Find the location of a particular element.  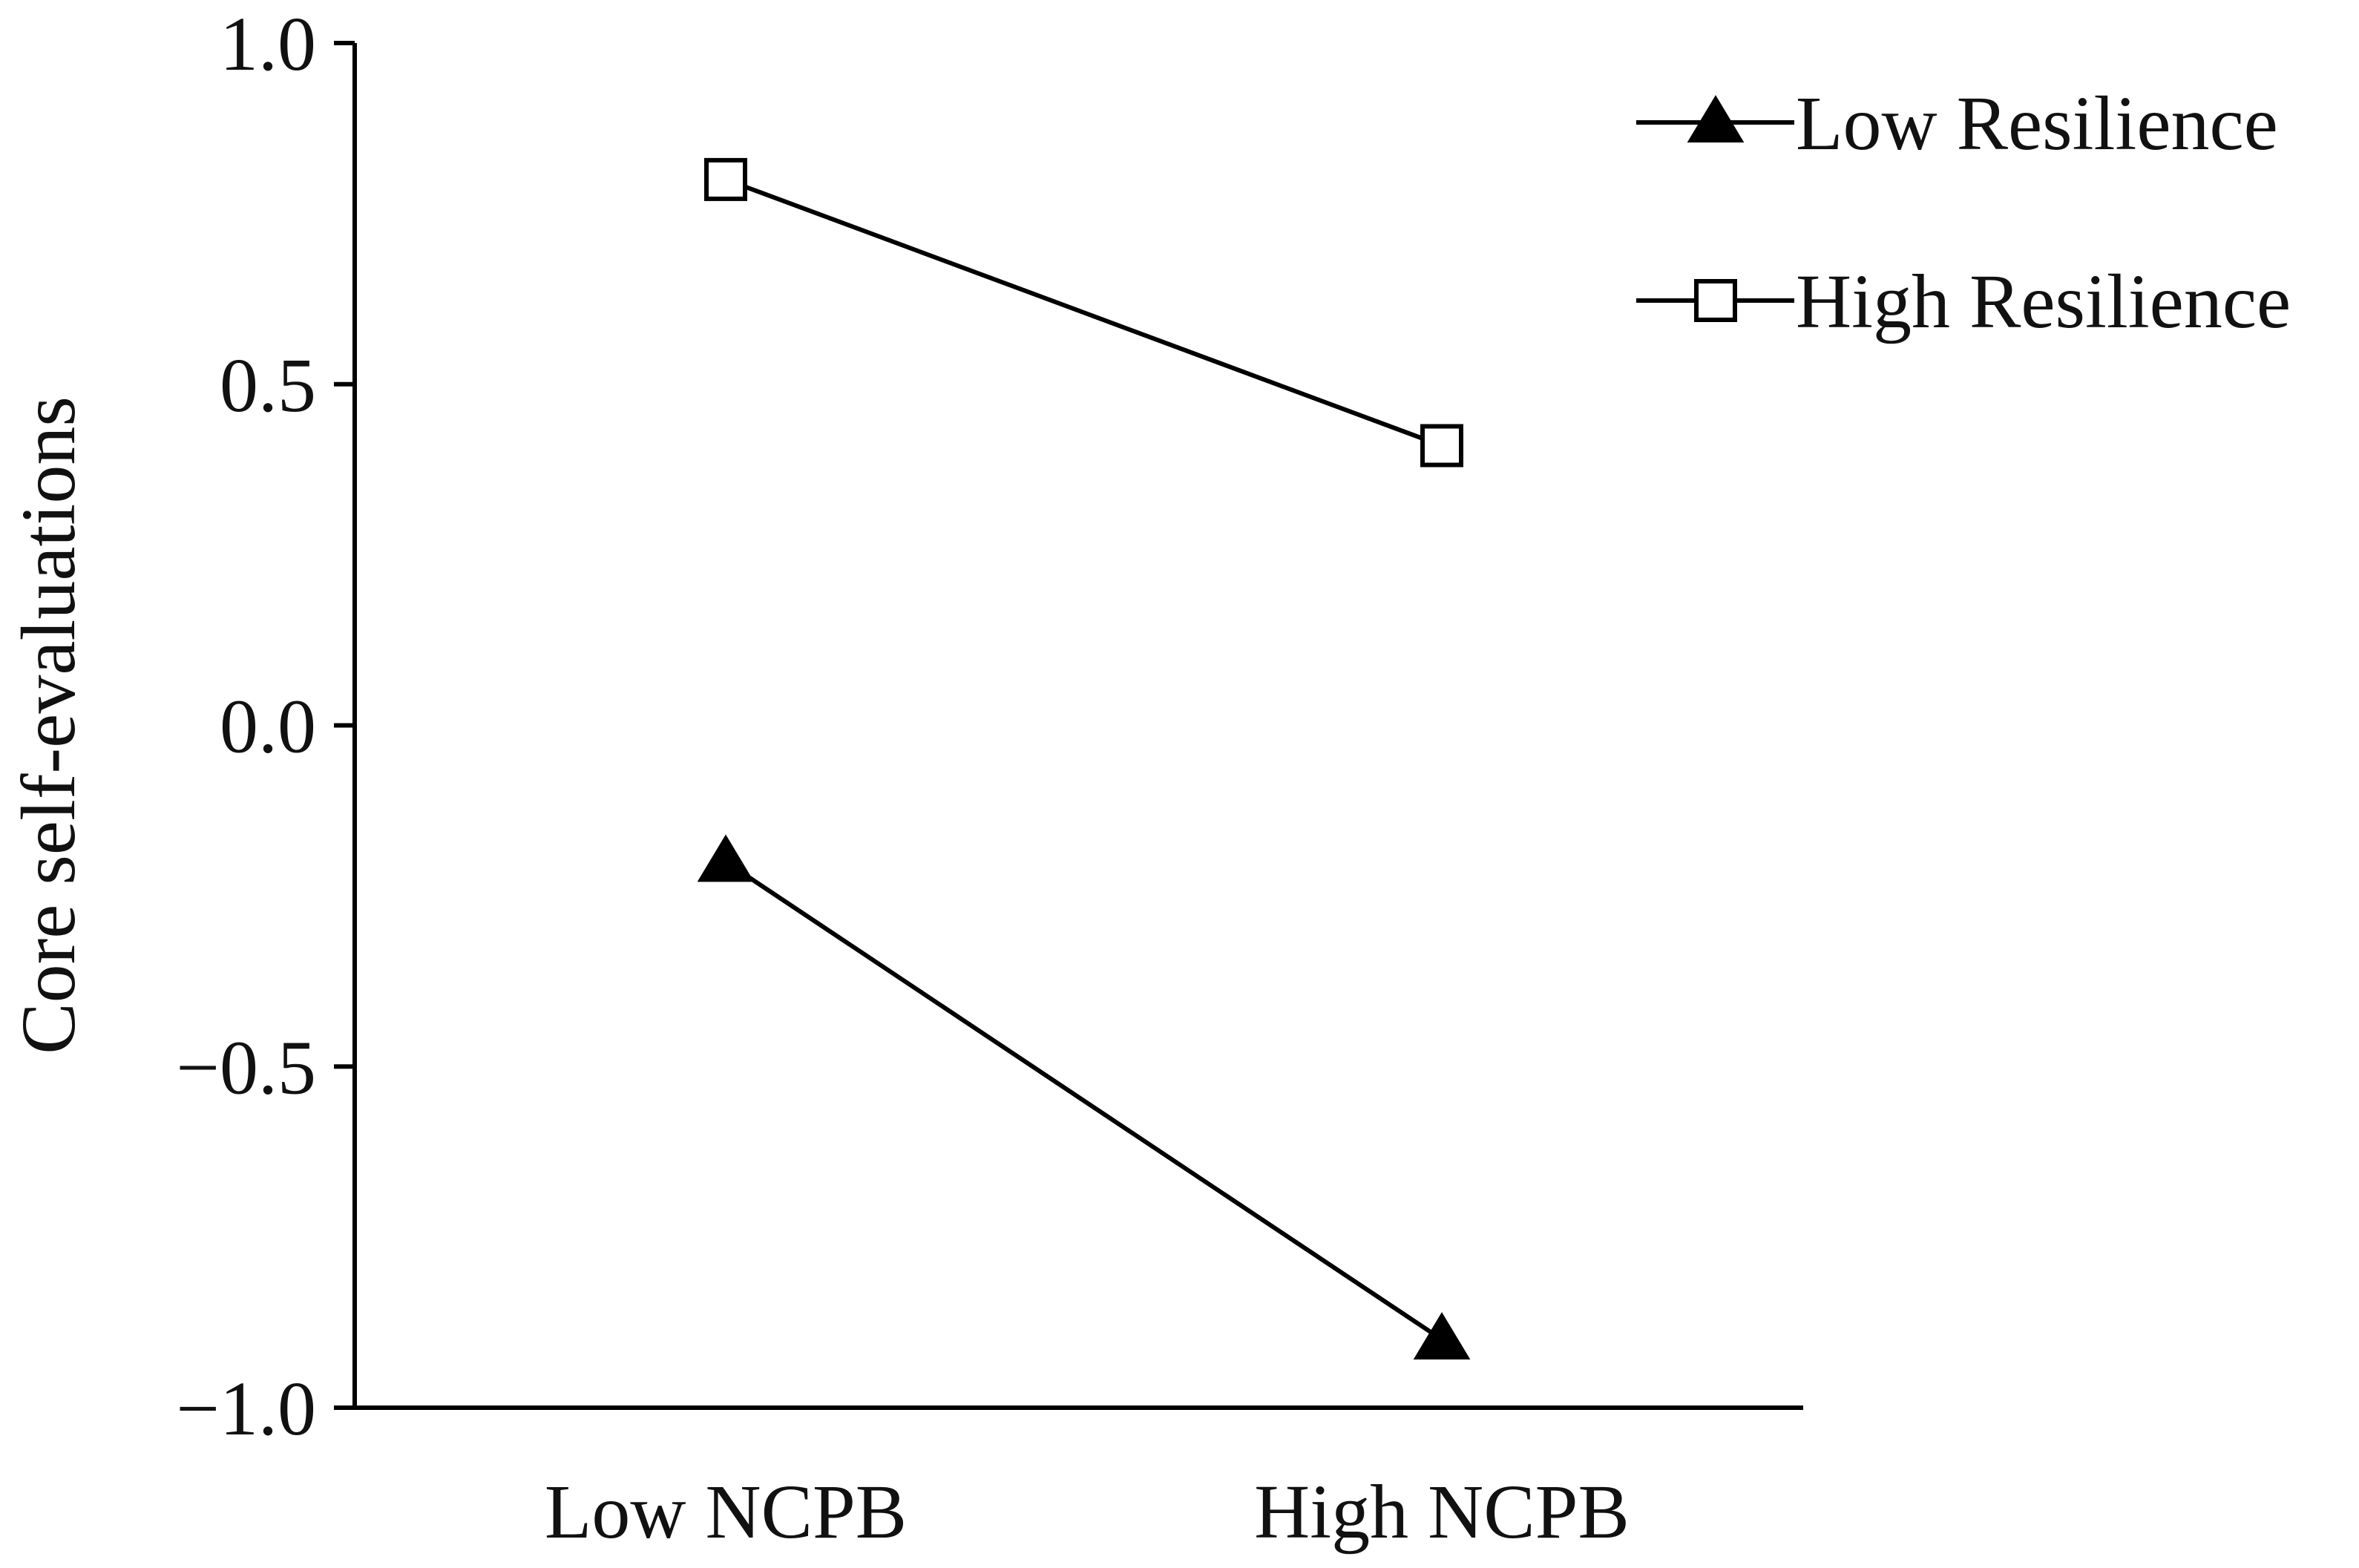

legend-entry: Low Resilience is located at coordinates (1957, 124).